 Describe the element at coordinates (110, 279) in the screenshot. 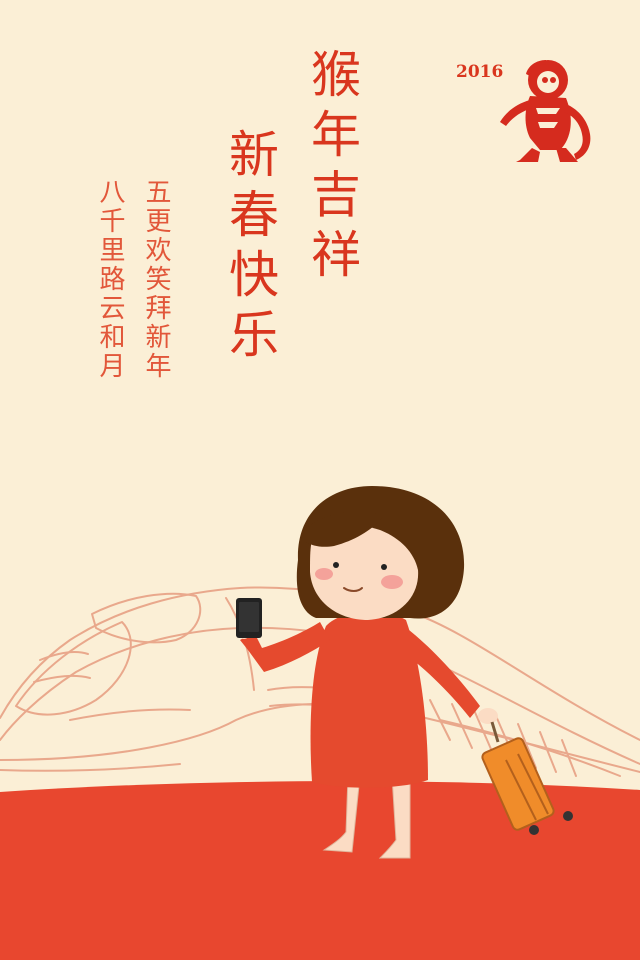

I see `poem-line-2: 八千里路云和月` at that location.